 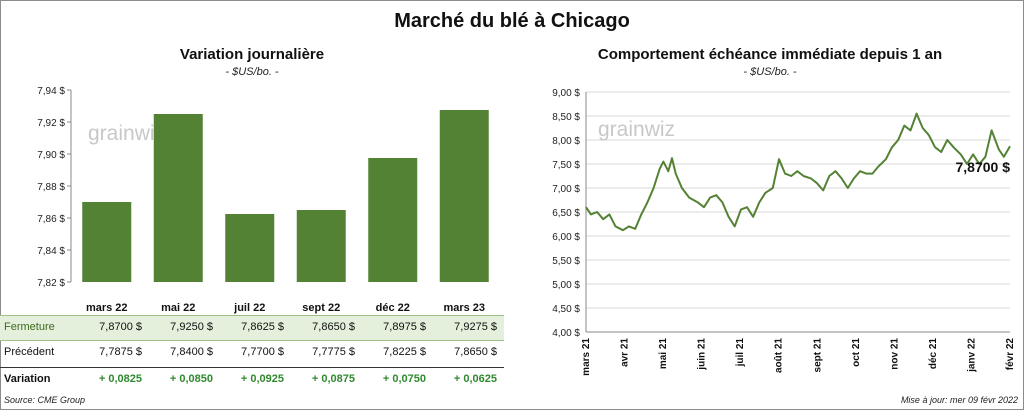 I want to click on y-tick-label: 4,00 $, so click(x=566, y=333).